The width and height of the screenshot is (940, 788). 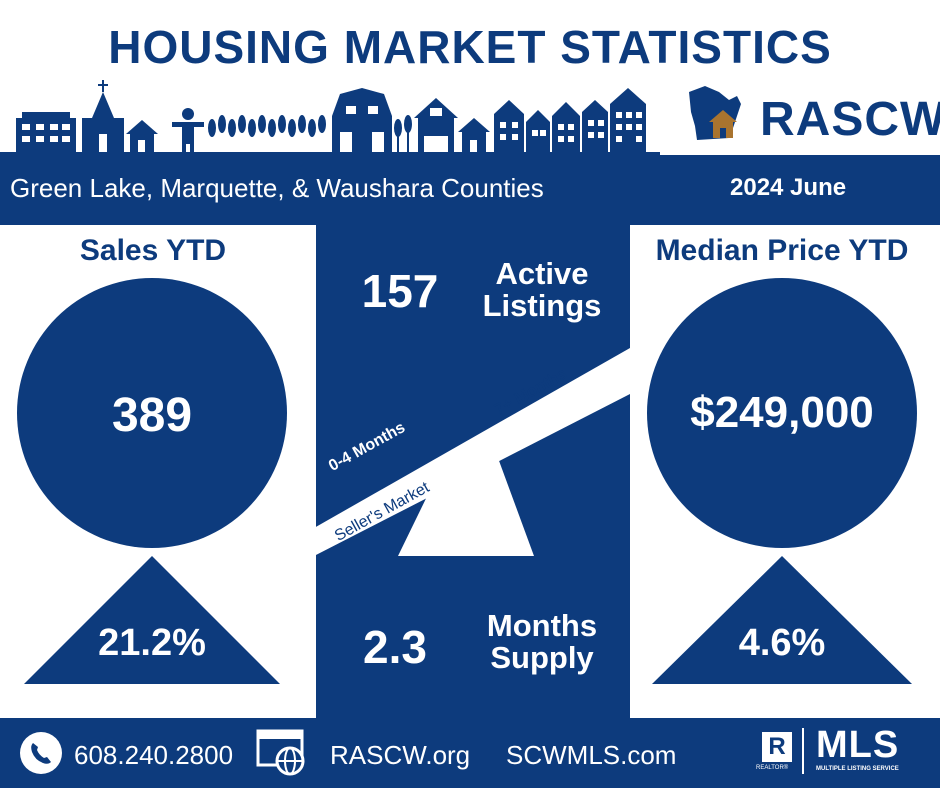 What do you see at coordinates (777, 747) in the screenshot?
I see `realtor-logo: R` at bounding box center [777, 747].